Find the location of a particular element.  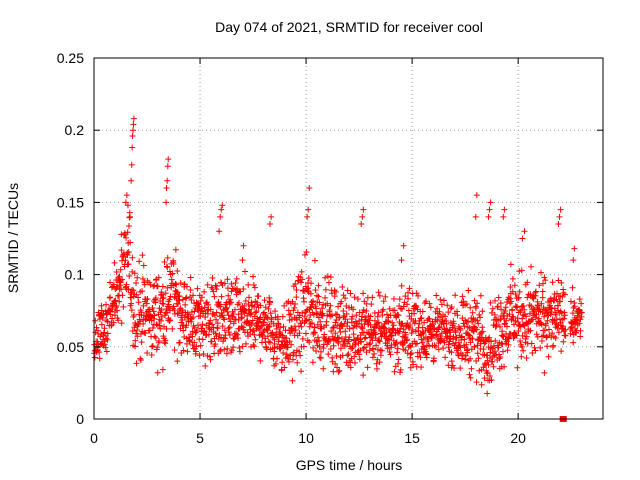

y-tick-label: 0.2 is located at coordinates (75, 130).